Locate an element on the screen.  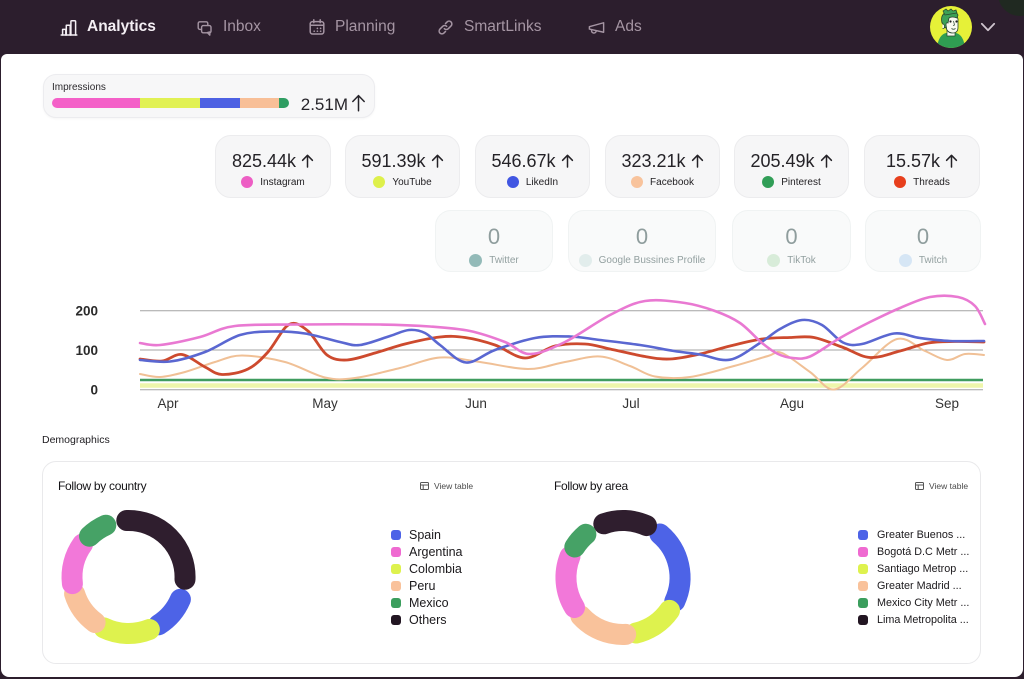
svg-text: Jun is located at coordinates (476, 403).